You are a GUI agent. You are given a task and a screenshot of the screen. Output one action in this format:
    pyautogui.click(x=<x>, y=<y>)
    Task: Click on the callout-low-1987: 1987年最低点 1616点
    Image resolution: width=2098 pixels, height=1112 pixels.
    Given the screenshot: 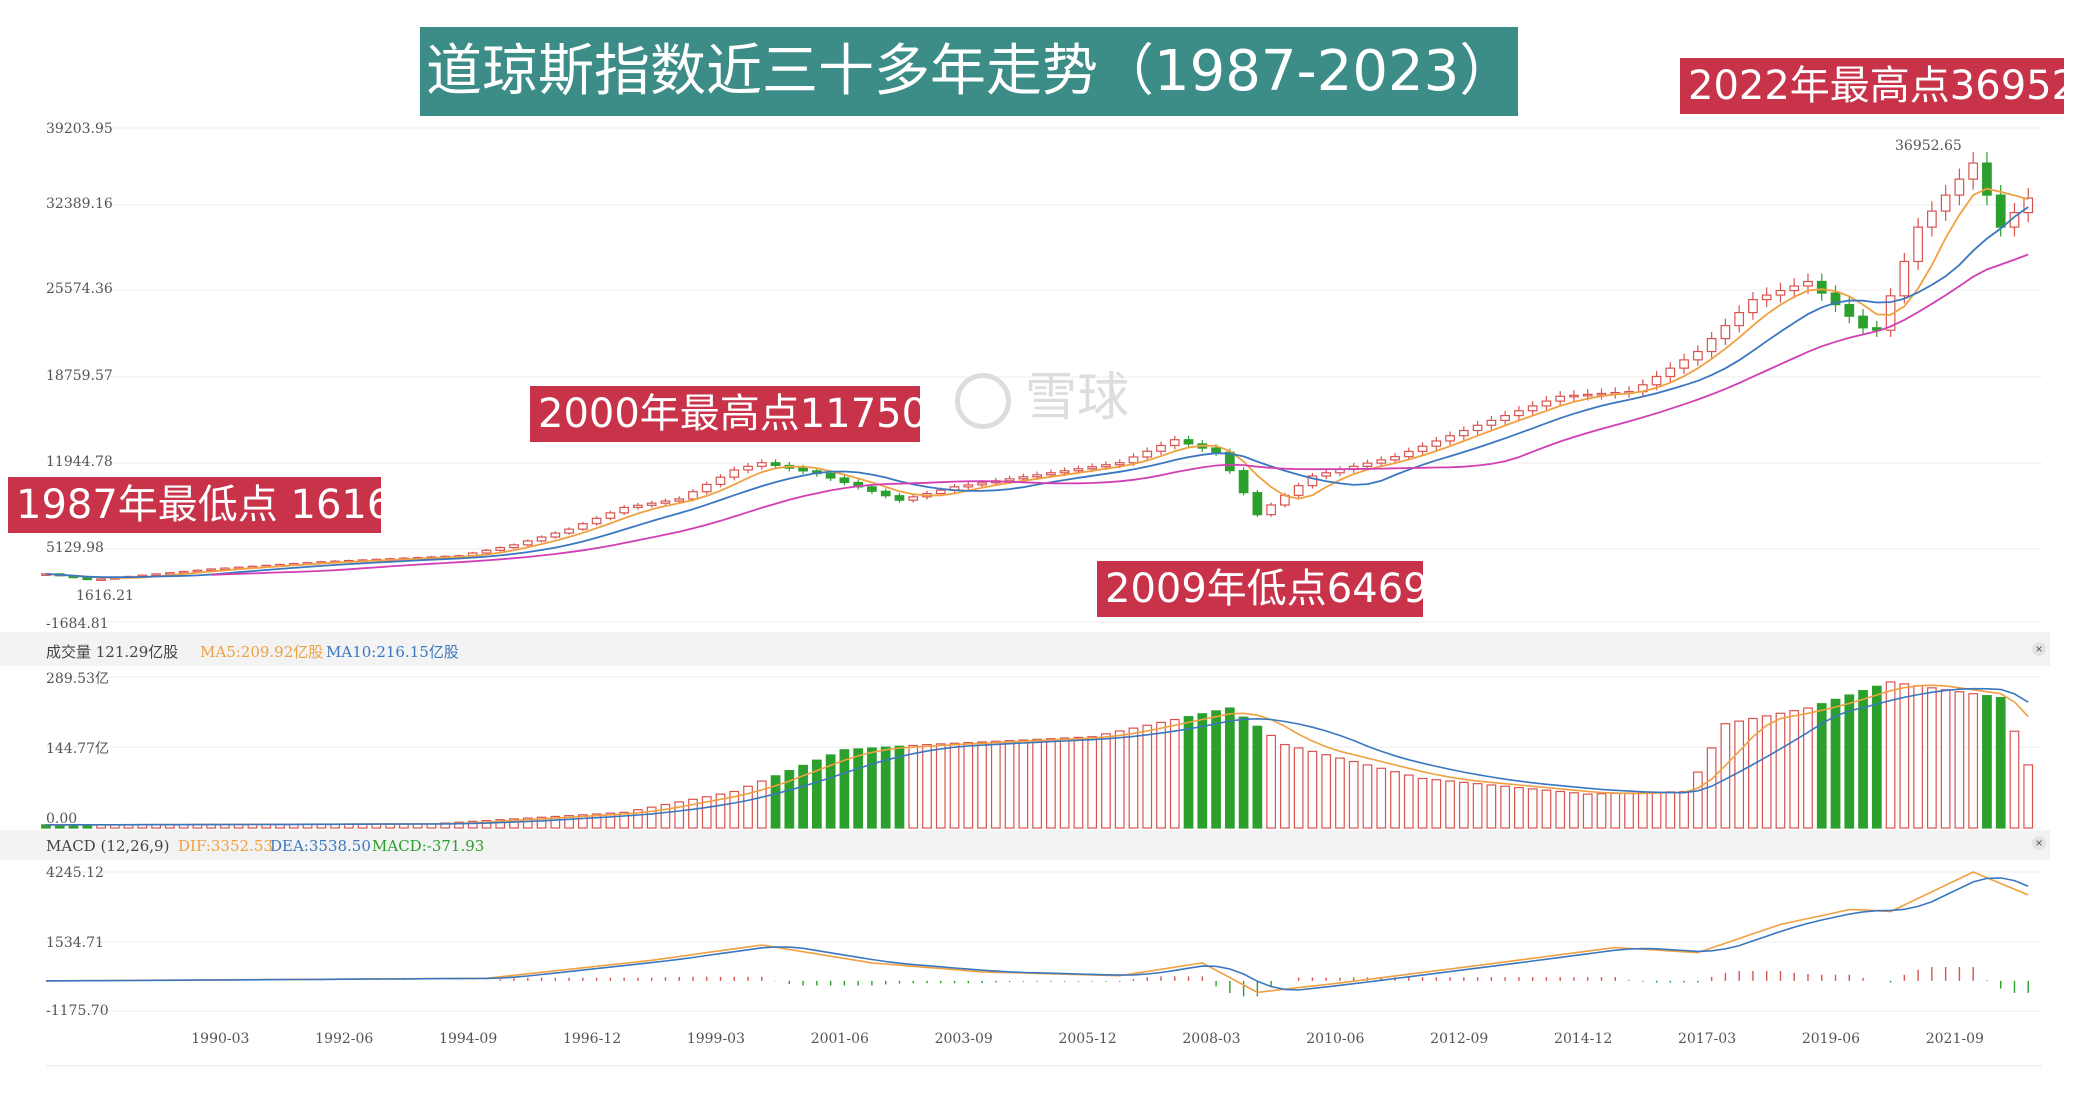 What is the action you would take?
    pyautogui.click(x=220, y=505)
    